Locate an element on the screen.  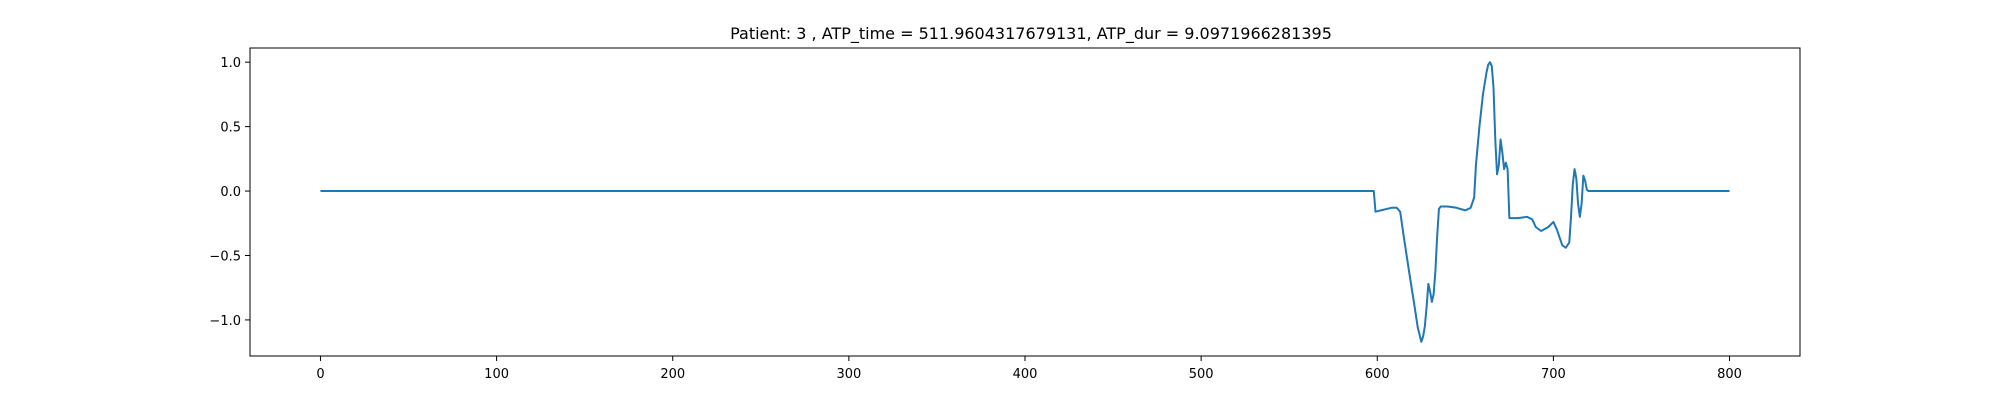
x-axis: 0 100 200 300 400 500 600 700 800 is located at coordinates (1029, 369).